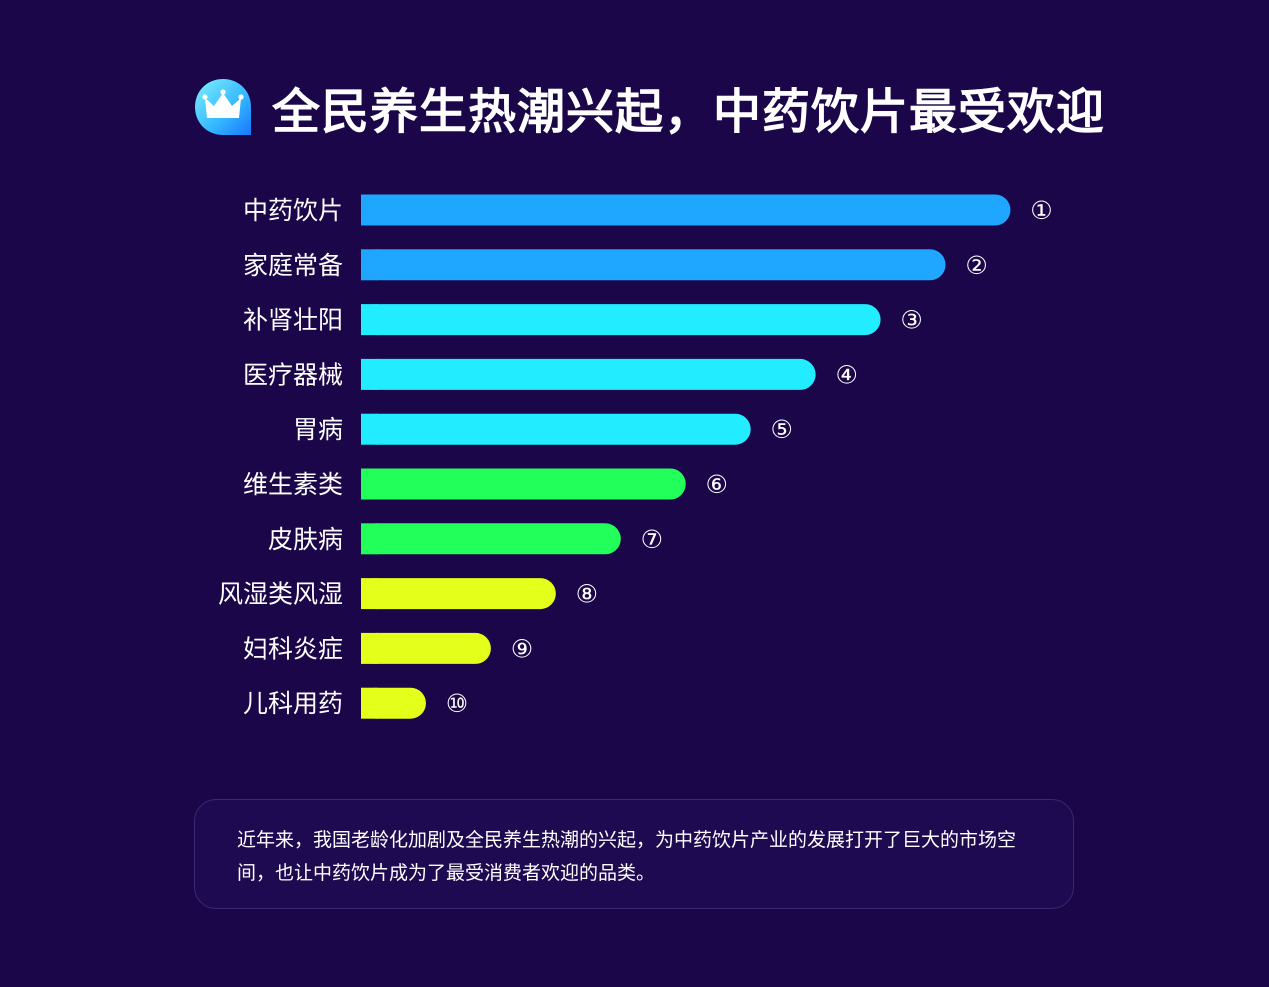  I want to click on rank-label: ⑥, so click(717, 484).